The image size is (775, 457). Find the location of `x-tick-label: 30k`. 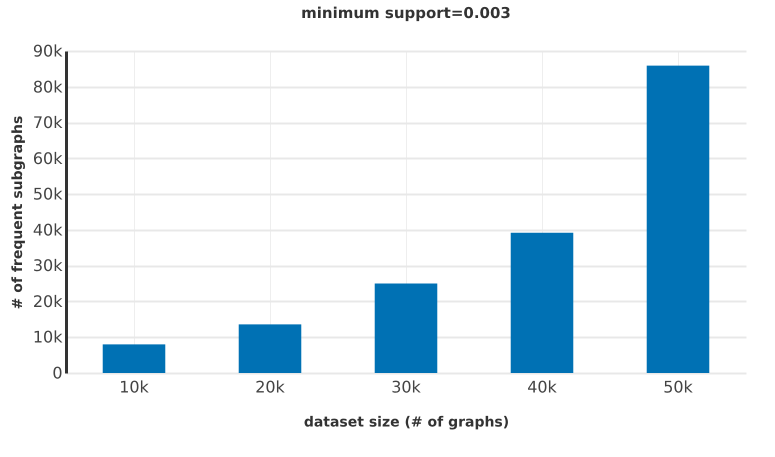

x-tick-label: 30k is located at coordinates (406, 387).